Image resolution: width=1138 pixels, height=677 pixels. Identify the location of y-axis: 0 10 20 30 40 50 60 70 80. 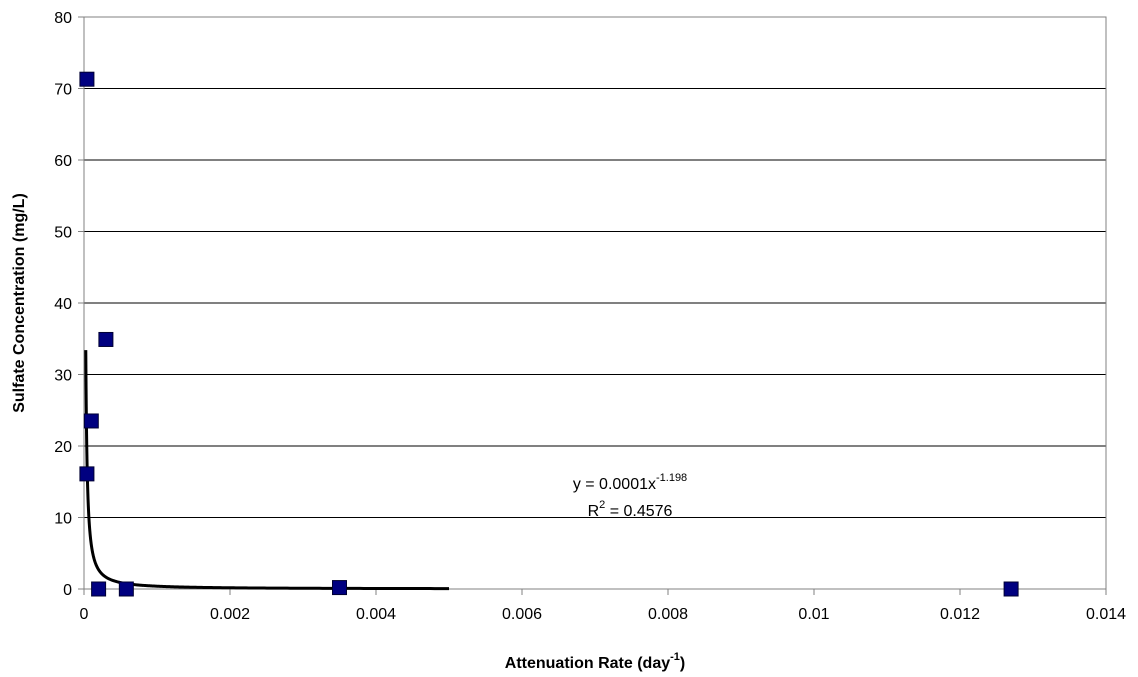
(69, 304).